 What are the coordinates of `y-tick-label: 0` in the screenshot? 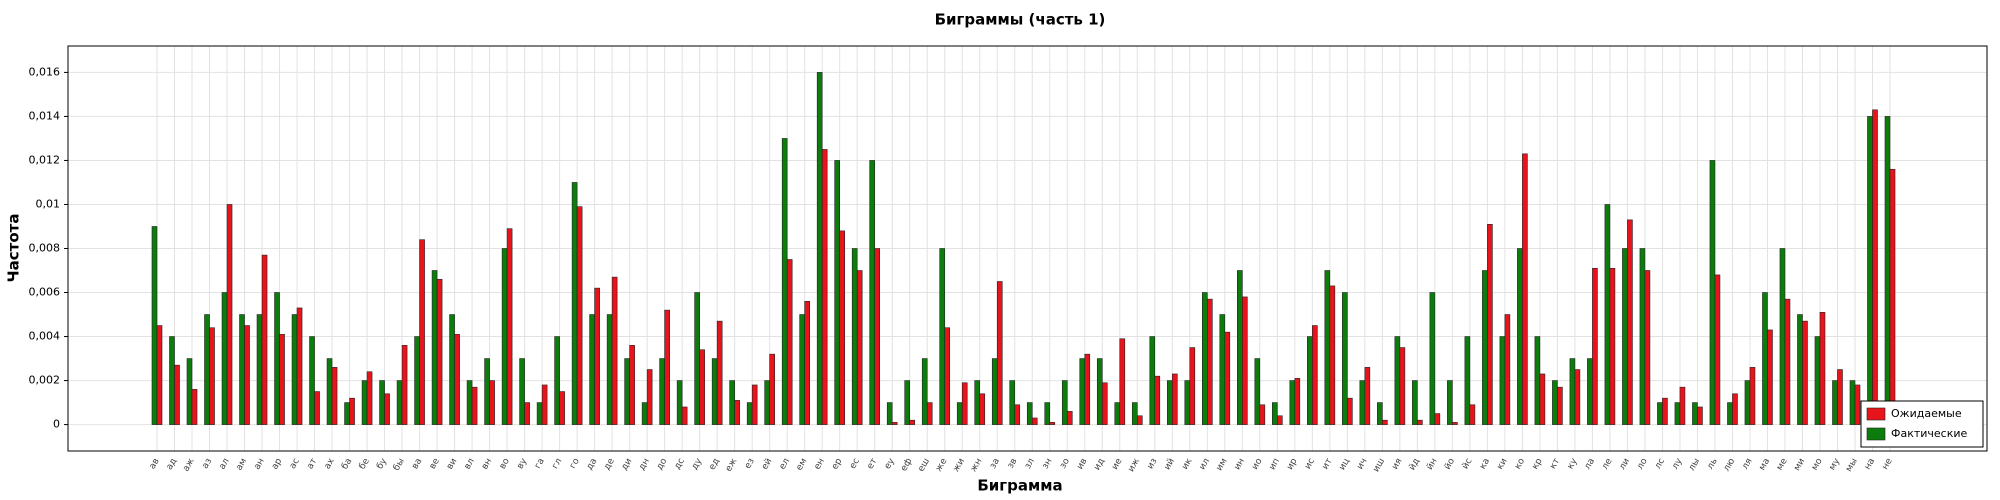 It's located at (56, 424).